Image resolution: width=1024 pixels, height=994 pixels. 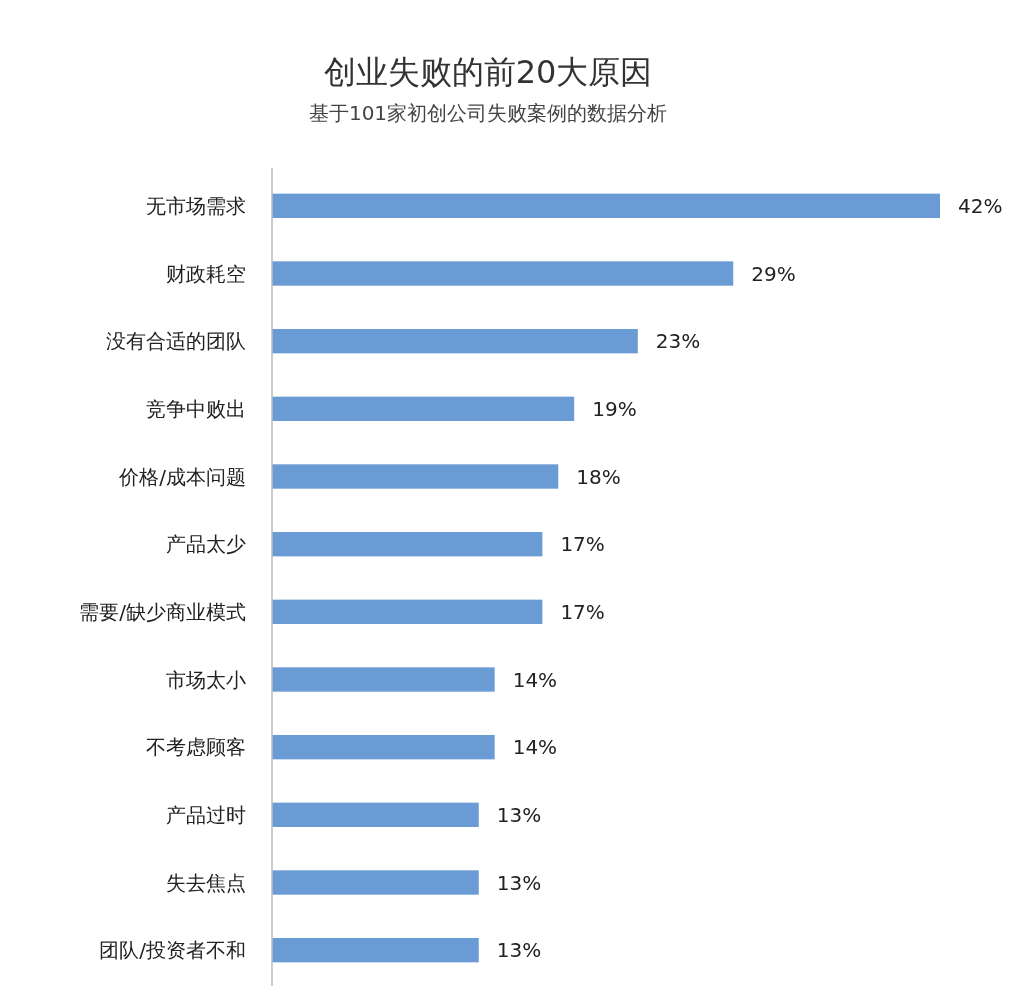 What do you see at coordinates (182, 476) in the screenshot?
I see `y-tick-label: 价格/成本问题` at bounding box center [182, 476].